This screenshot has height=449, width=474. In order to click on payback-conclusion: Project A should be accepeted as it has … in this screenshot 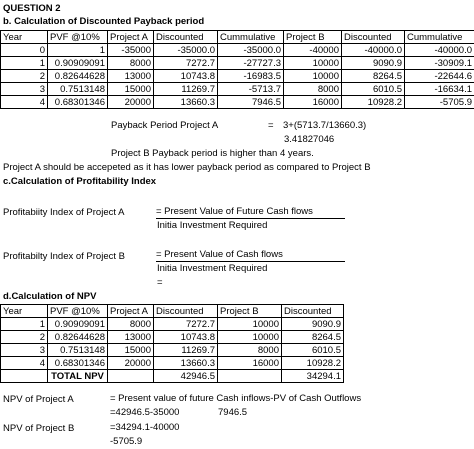, I will do `click(187, 167)`.